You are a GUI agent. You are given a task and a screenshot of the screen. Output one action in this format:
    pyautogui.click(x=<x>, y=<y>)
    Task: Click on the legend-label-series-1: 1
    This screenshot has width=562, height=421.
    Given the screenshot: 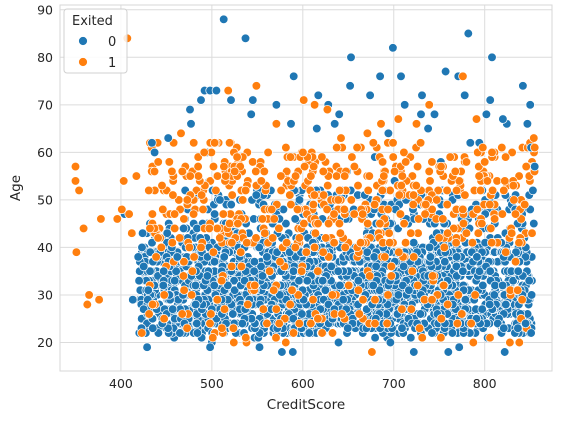 What is the action you would take?
    pyautogui.click(x=112, y=63)
    